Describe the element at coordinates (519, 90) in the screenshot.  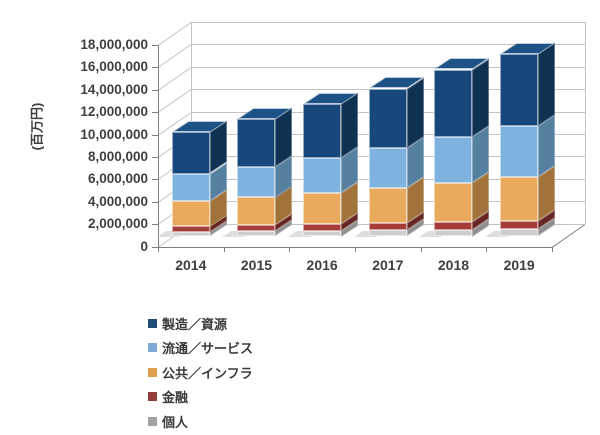
I see `bar-segment-製造／資源-2019` at that location.